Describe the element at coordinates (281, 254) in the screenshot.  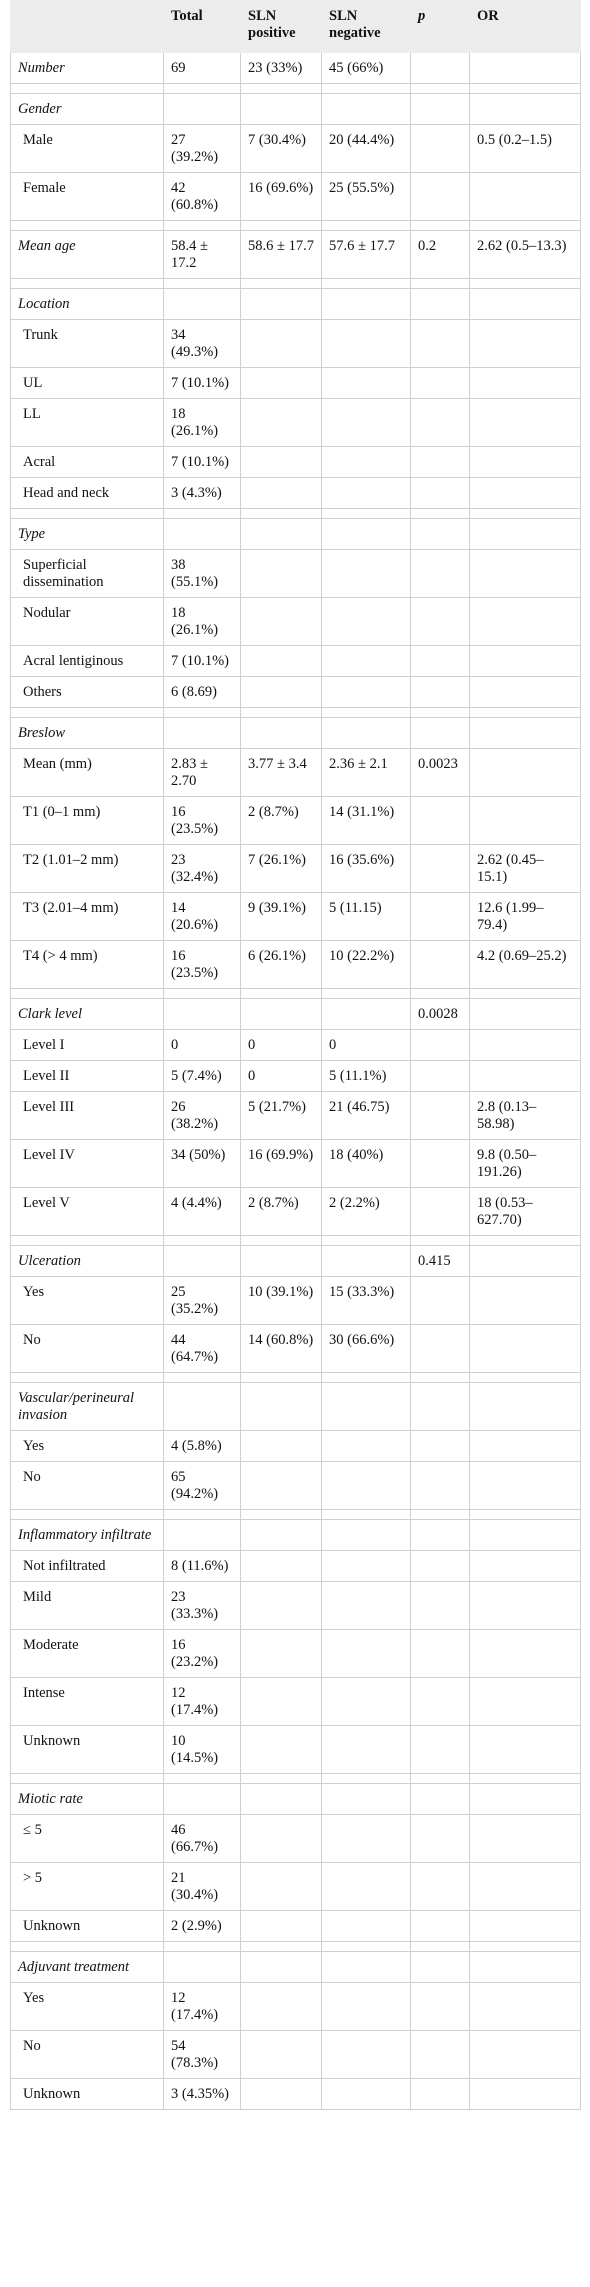
I see `cell: 58.6 ± 17.7` at that location.